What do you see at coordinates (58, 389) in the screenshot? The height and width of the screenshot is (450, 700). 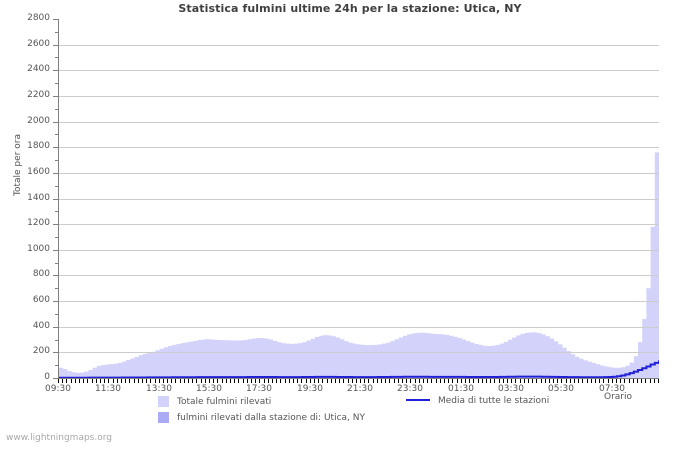 I see `x-axis-tick-label: 09:30` at bounding box center [58, 389].